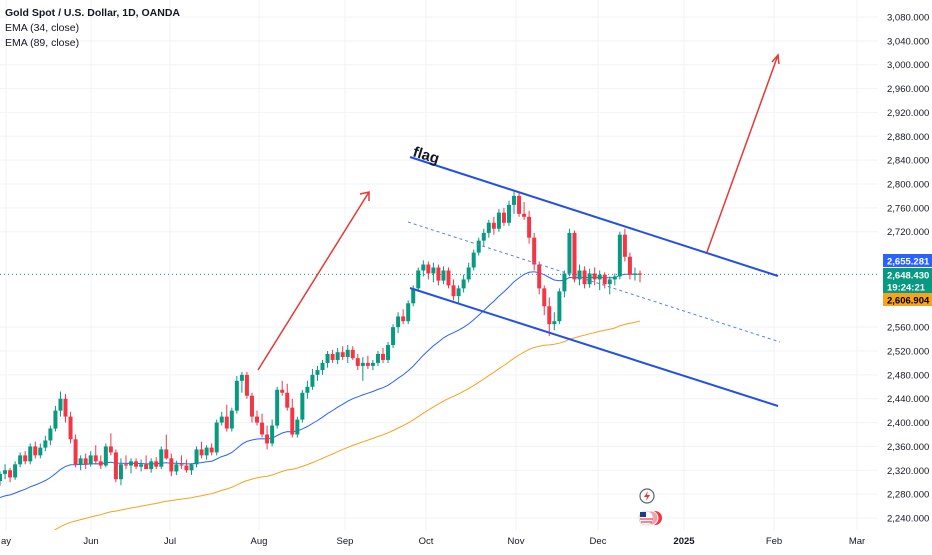  I want to click on price-tick-label: 2,560.000, so click(908, 328).